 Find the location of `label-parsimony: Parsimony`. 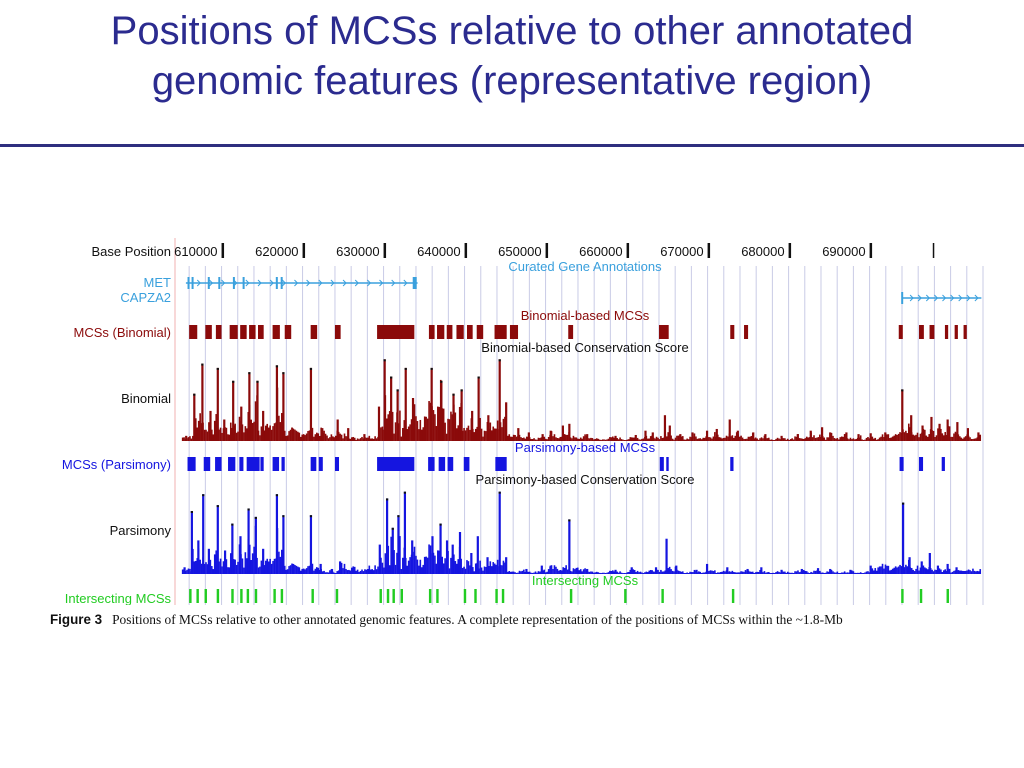

label-parsimony: Parsimony is located at coordinates (141, 530).